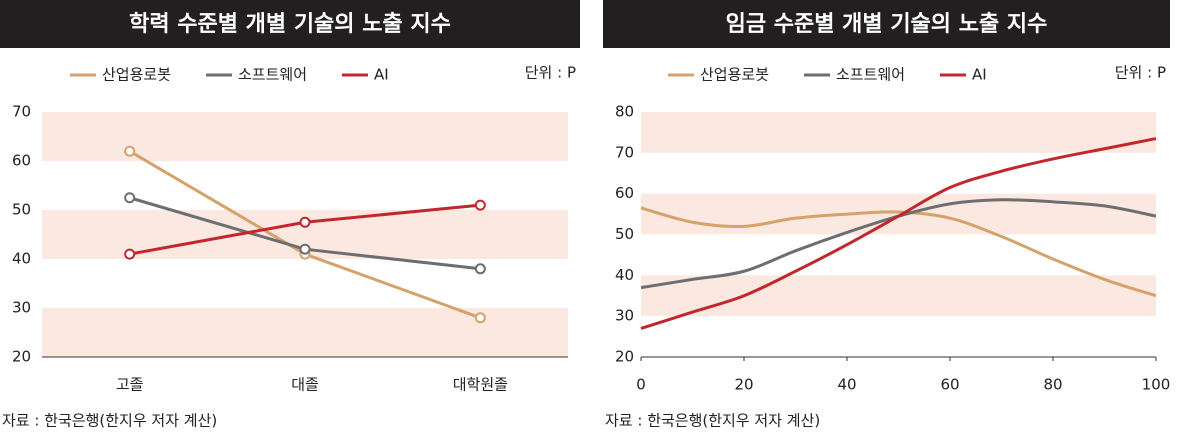  Describe the element at coordinates (641, 385) in the screenshot. I see `x-tick-label: 0` at that location.